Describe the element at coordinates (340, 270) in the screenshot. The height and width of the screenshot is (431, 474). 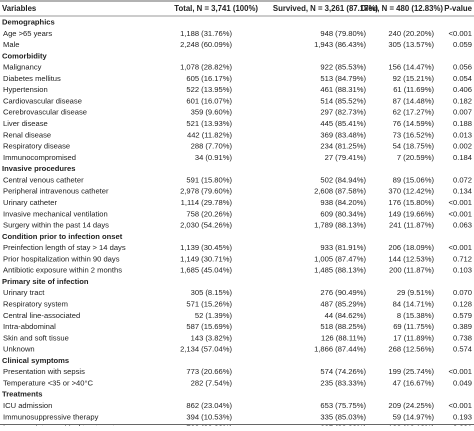
I see `cell-value: 1,485 (88.13%)` at that location.